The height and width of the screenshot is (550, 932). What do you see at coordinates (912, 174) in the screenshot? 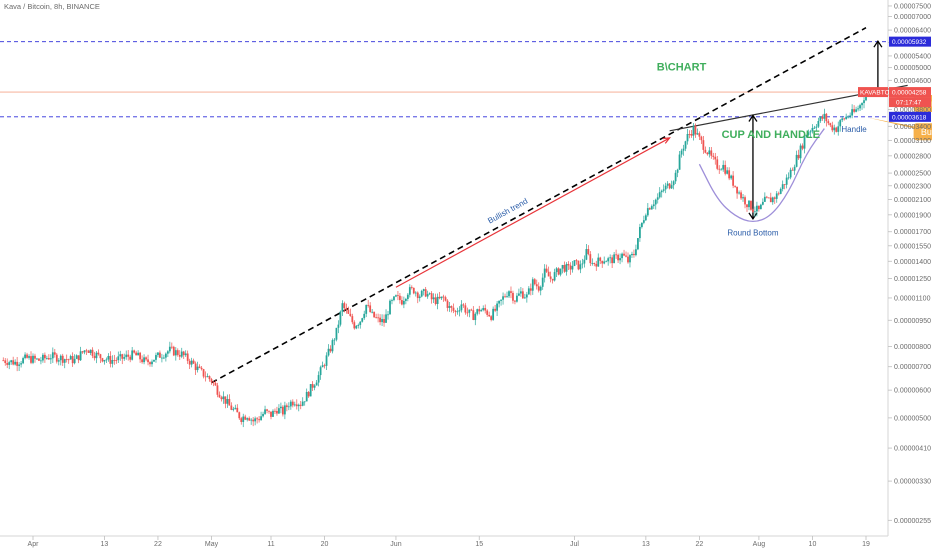
I see `y-tick-label: 0.00002500` at bounding box center [912, 174].